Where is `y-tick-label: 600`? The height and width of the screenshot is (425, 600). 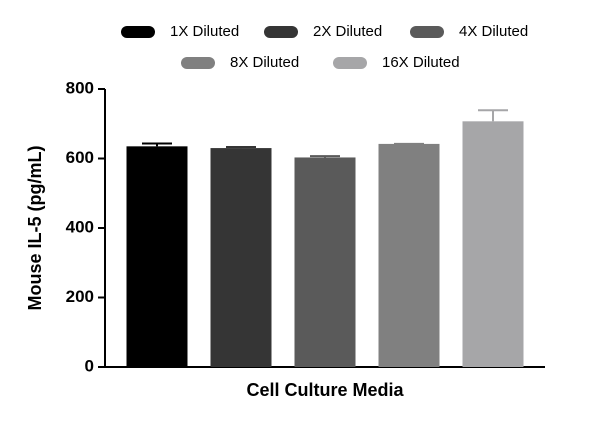 y-tick-label: 600 is located at coordinates (80, 157).